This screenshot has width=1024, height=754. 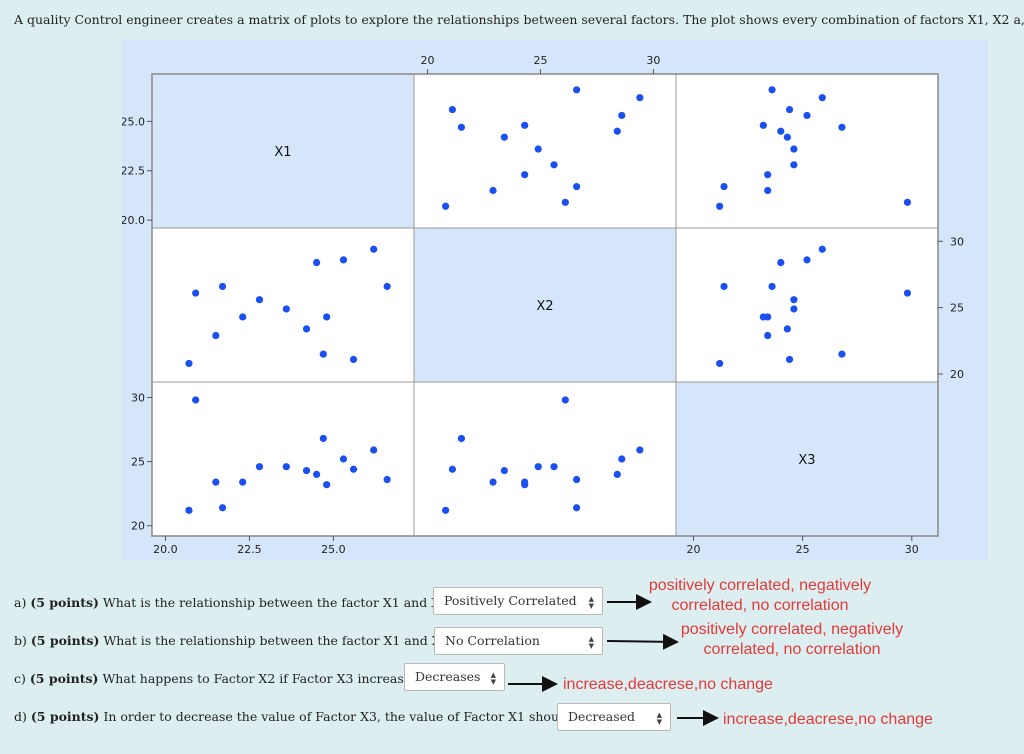 I want to click on right-tick-label: 30, so click(x=957, y=241).